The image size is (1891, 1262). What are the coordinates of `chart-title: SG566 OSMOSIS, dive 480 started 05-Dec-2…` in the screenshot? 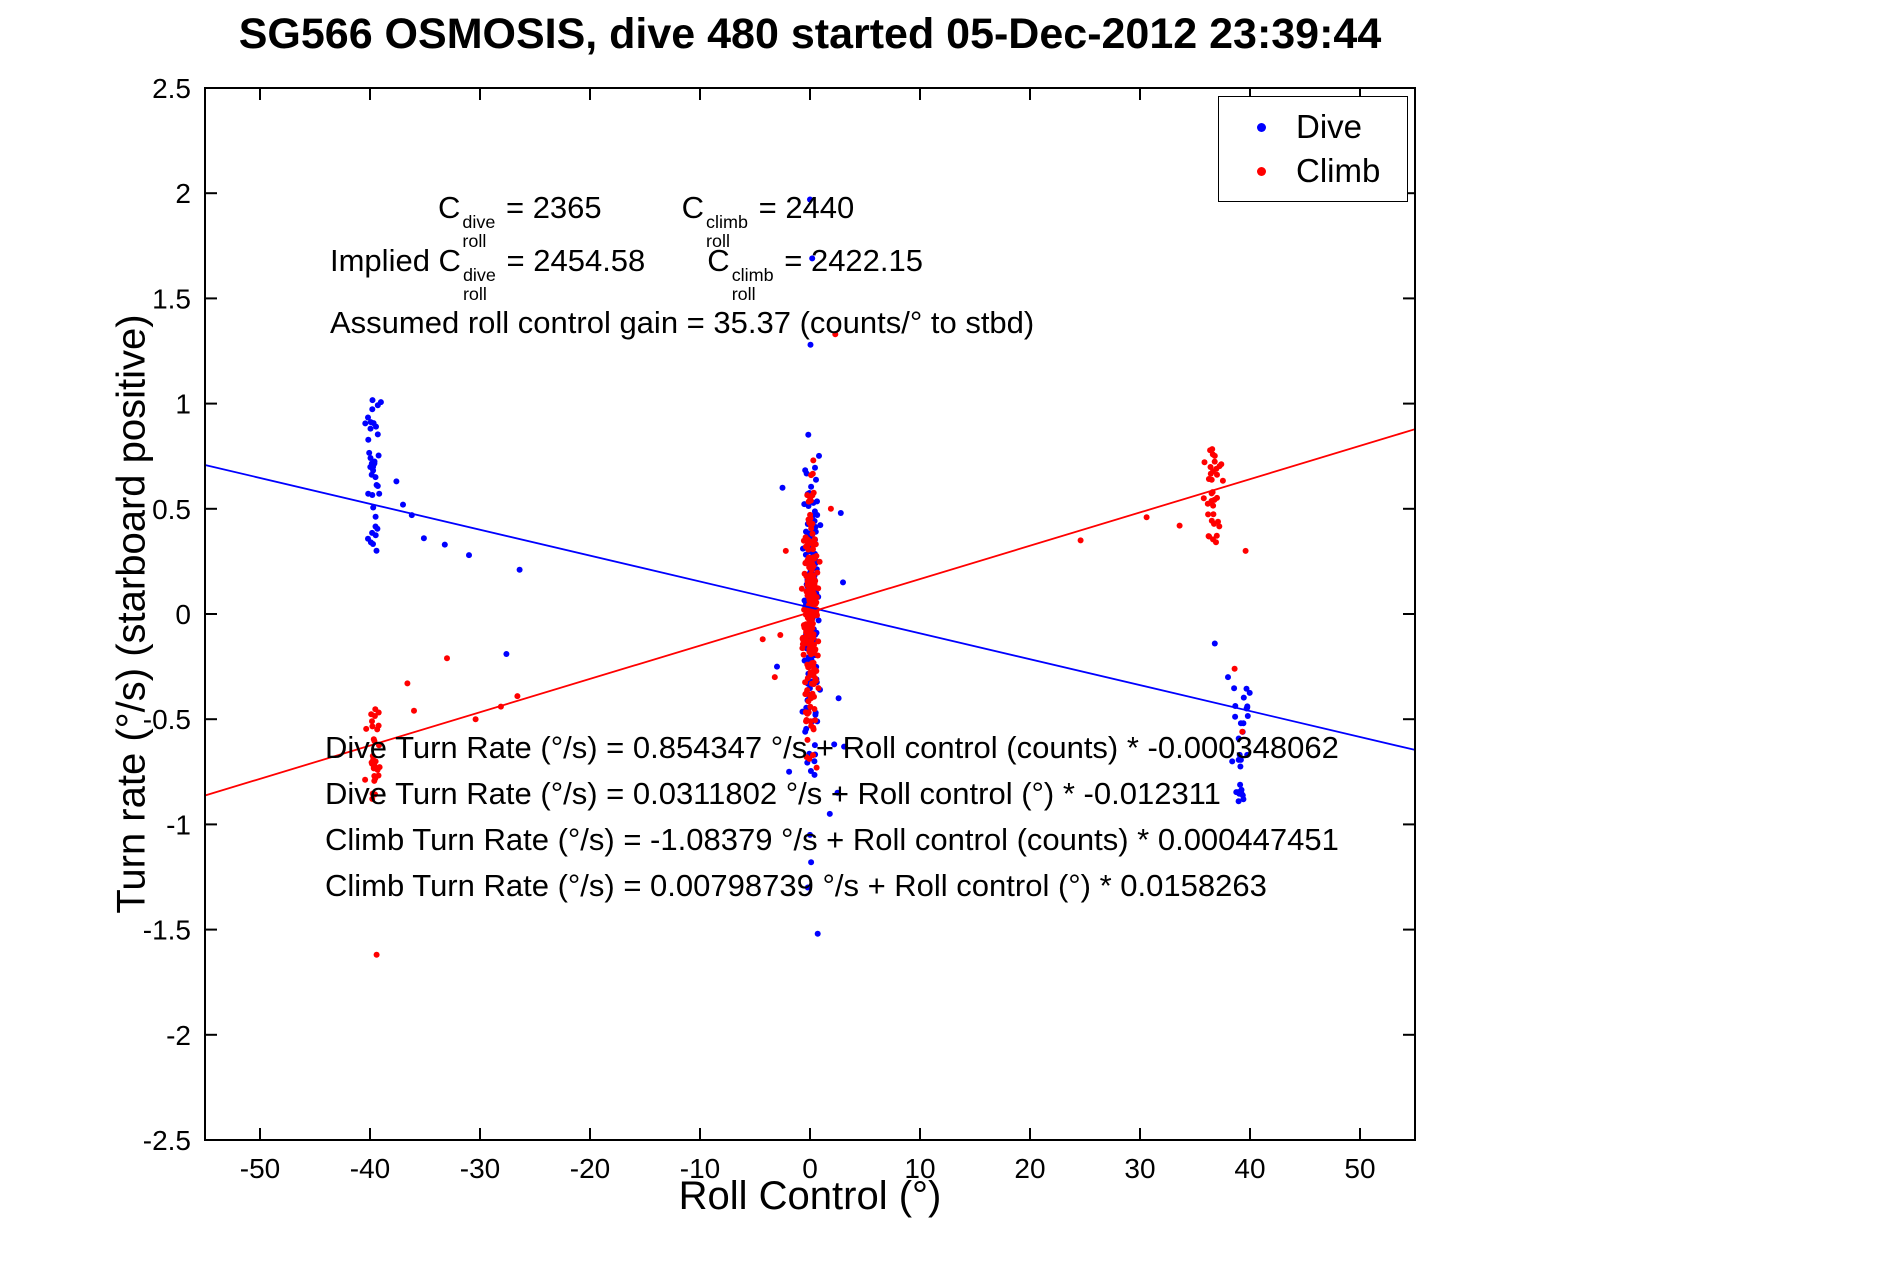 It's located at (810, 34).